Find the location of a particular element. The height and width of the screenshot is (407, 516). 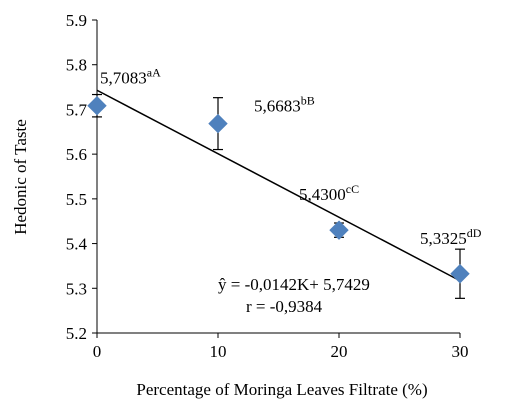

y-tick-label: 5.4 is located at coordinates (77, 244).